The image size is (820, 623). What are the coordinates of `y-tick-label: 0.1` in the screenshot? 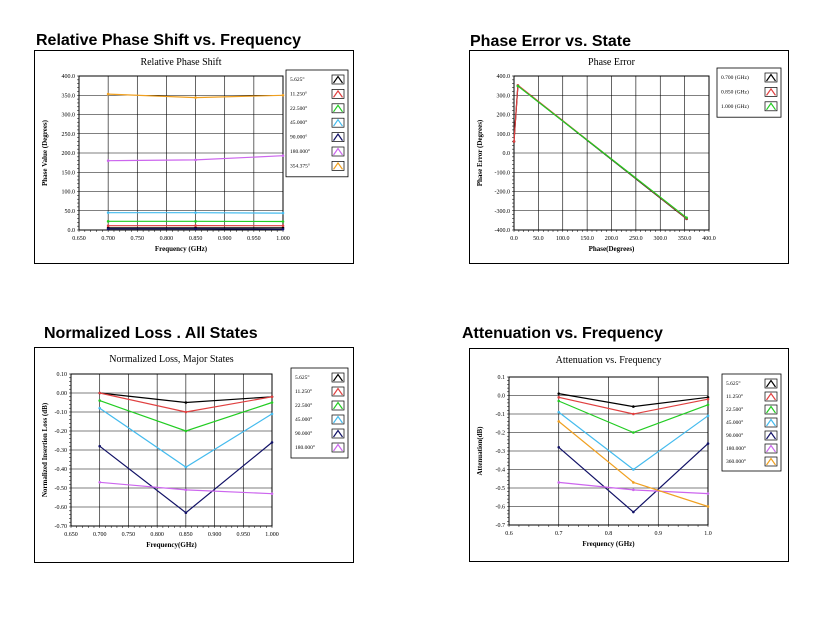 It's located at (502, 378).